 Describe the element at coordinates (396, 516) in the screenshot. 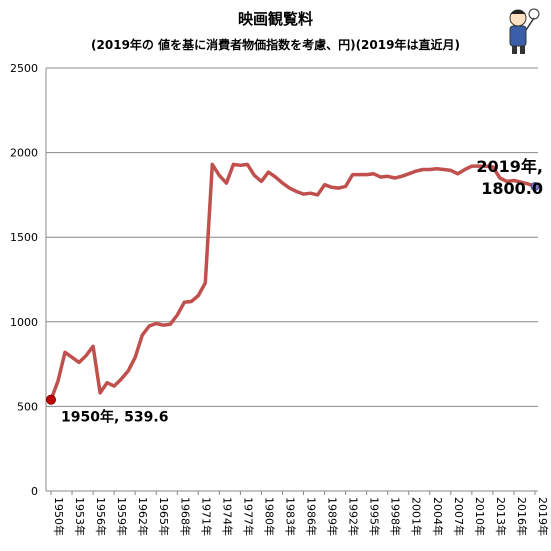

I see `x-tick-label: 1998年` at that location.